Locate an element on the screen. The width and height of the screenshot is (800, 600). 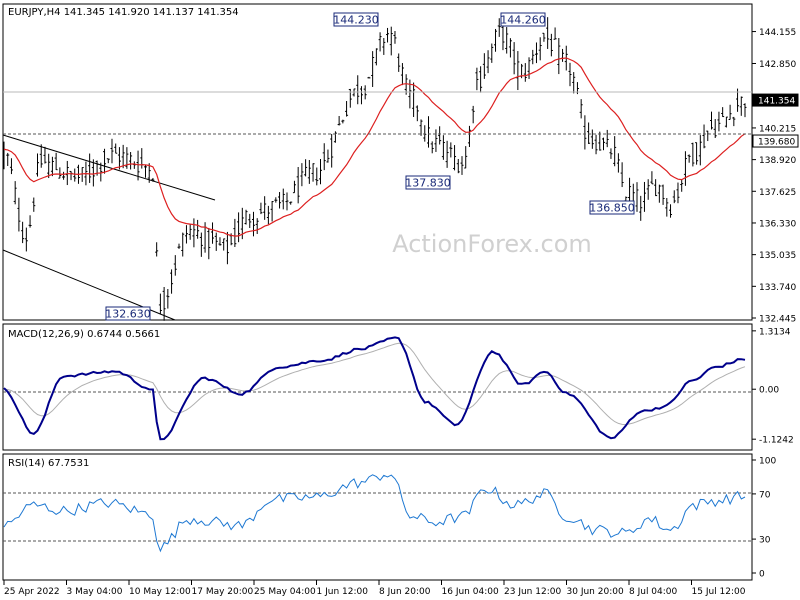
rsi-axis-label: 30 is located at coordinates (765, 541).